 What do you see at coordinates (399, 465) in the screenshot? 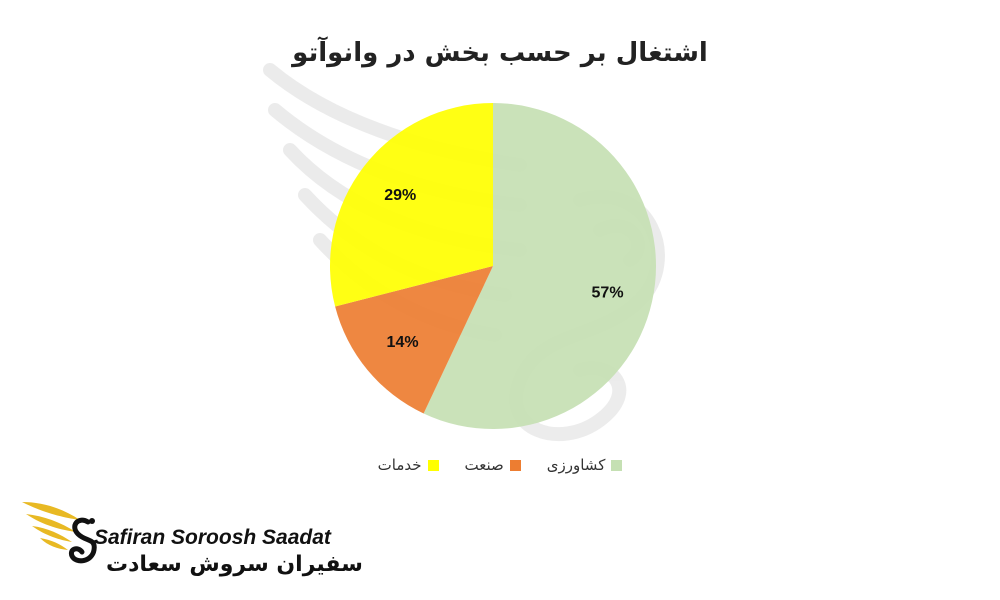
I see `legend-label: خدمات` at bounding box center [399, 465].